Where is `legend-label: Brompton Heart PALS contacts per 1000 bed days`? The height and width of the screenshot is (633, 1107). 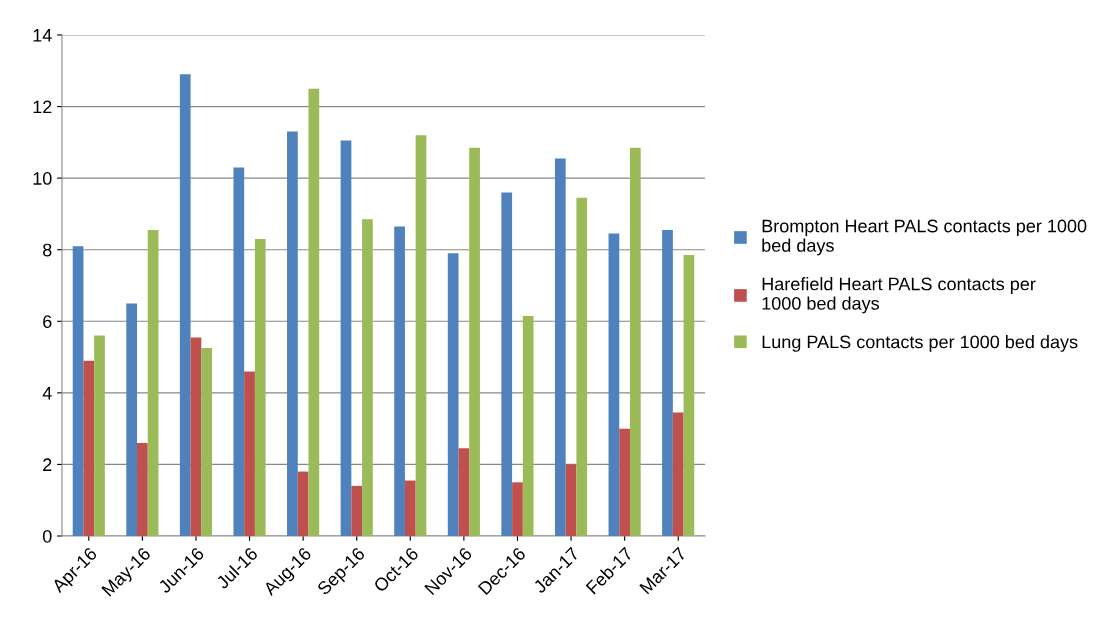
legend-label: Brompton Heart PALS contacts per 1000 bed days is located at coordinates (924, 237).